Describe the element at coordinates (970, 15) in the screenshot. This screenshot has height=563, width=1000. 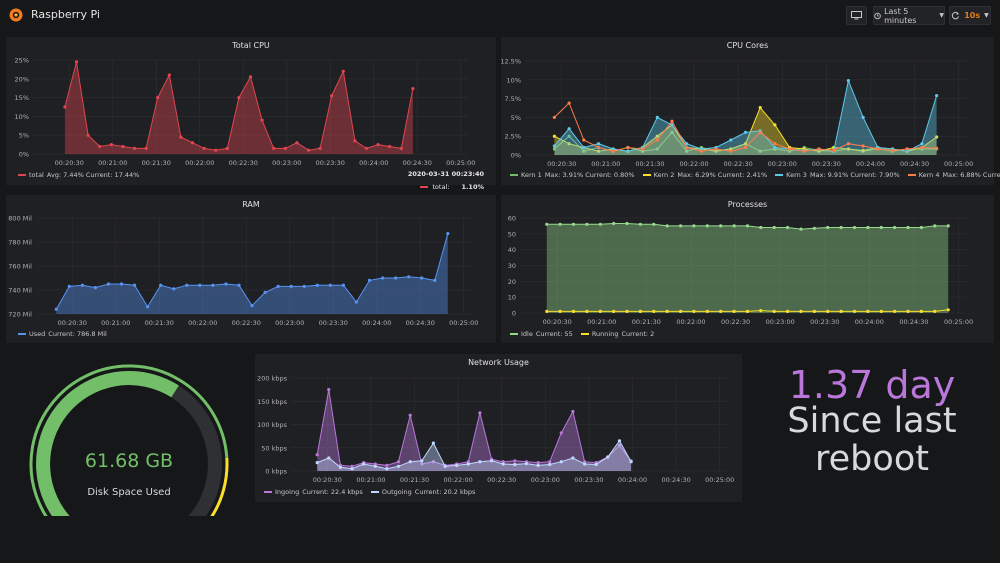
I see `refresh-picker: 10s ▼` at that location.